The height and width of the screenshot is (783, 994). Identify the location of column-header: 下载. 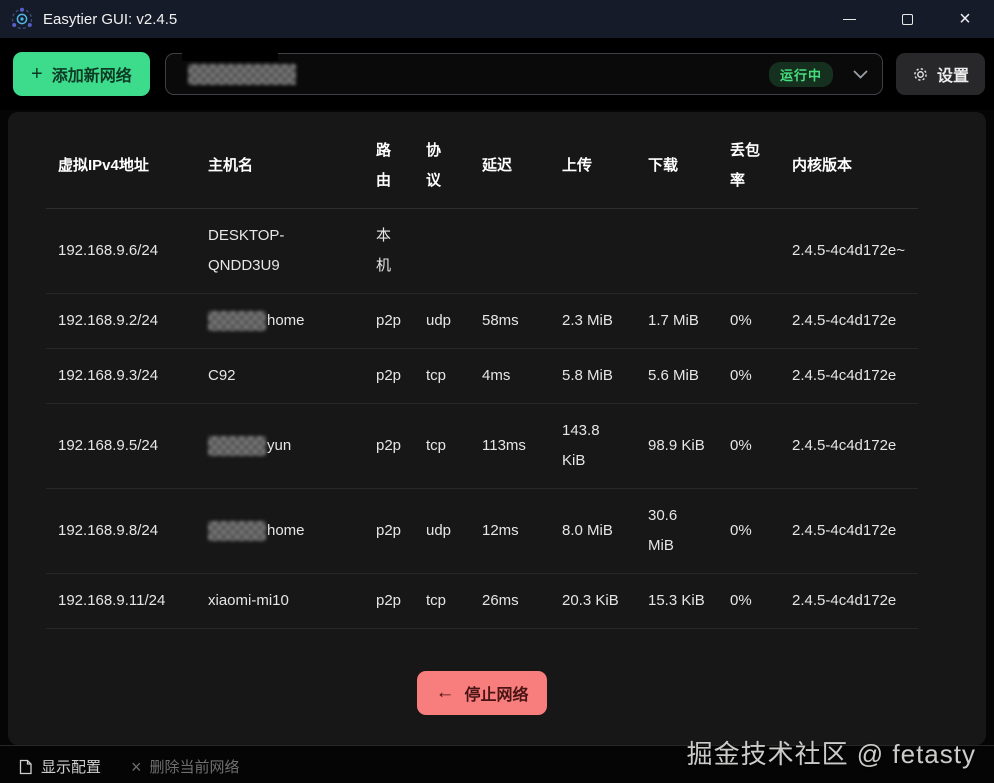
(677, 166).